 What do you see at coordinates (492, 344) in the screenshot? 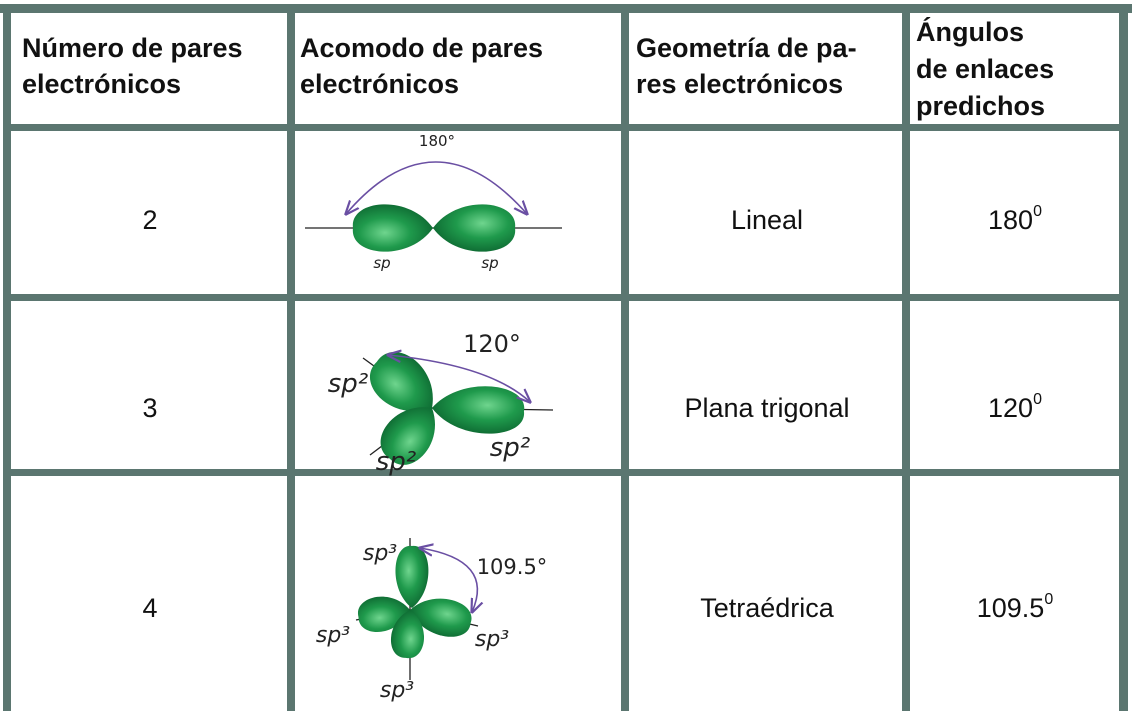
I see `diagram-angle: 120°` at bounding box center [492, 344].